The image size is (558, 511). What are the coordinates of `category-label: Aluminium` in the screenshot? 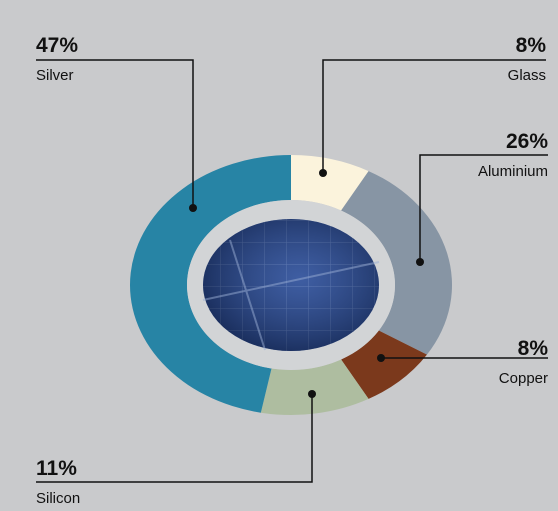 It's located at (513, 171).